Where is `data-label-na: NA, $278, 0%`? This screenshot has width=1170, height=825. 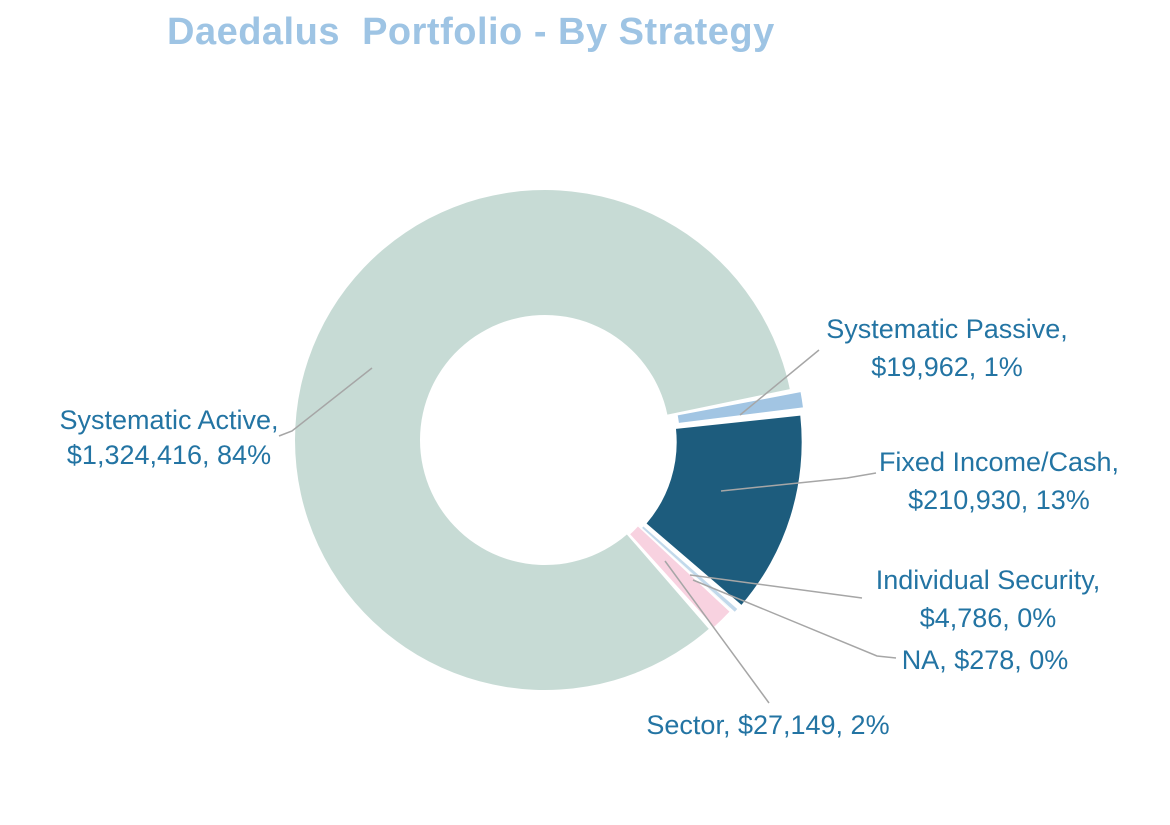 data-label-na: NA, $278, 0% is located at coordinates (985, 660).